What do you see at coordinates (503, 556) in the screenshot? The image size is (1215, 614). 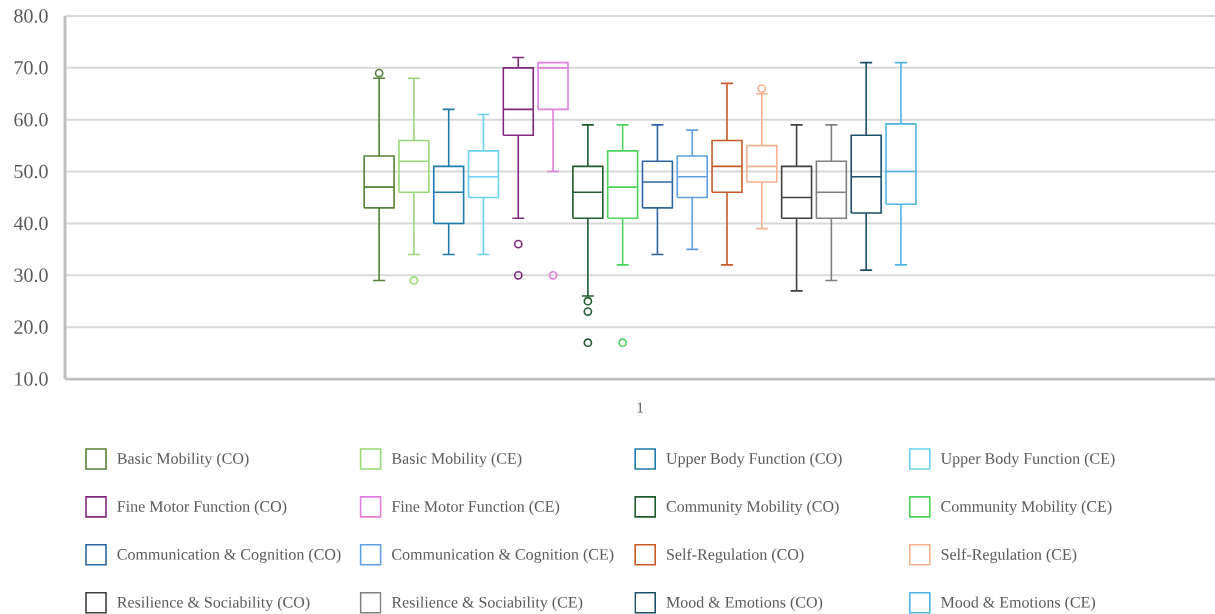 I see `legend-label: Communication & Cognition (CE)` at bounding box center [503, 556].